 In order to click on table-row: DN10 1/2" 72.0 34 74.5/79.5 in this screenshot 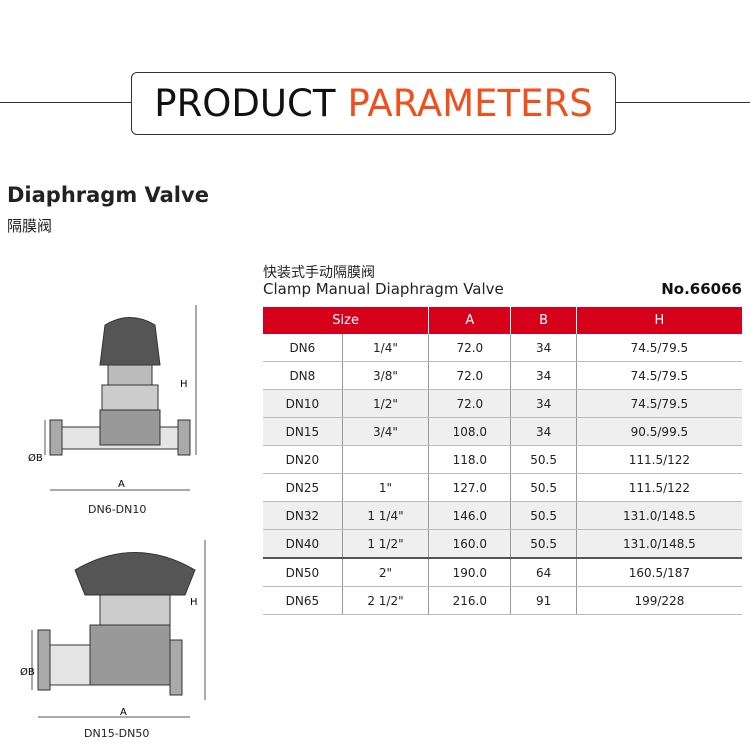, I will do `click(502, 403)`.